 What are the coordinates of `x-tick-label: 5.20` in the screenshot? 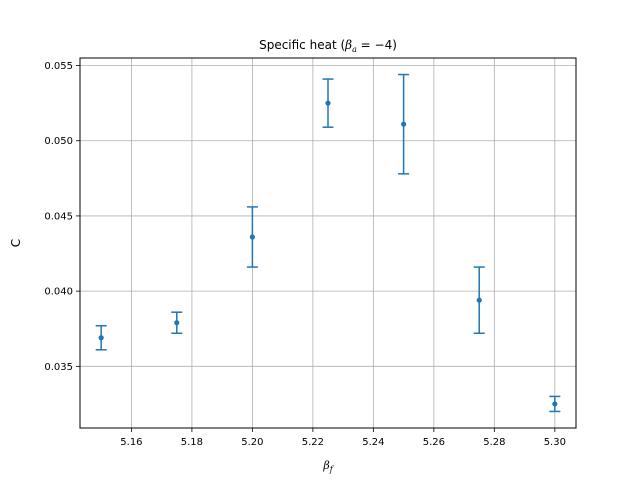 It's located at (252, 442).